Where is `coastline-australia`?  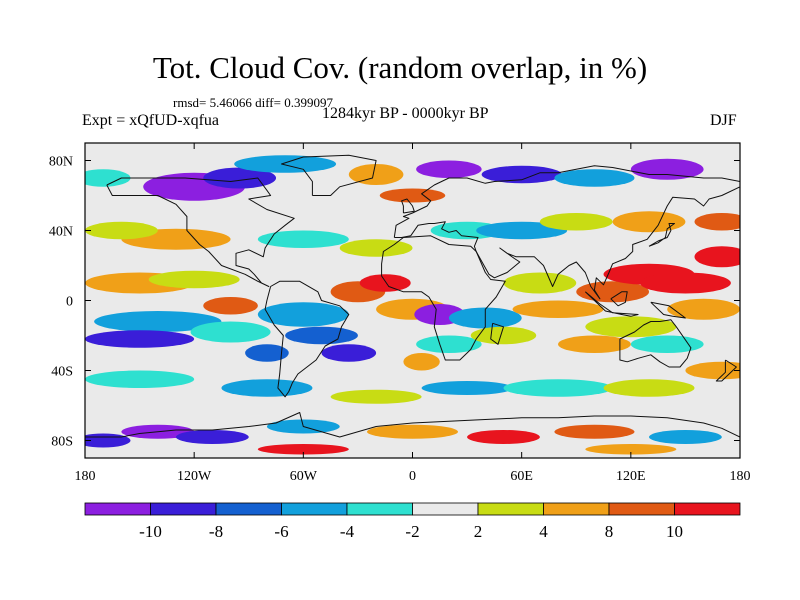
coastline-australia is located at coordinates (655, 343).